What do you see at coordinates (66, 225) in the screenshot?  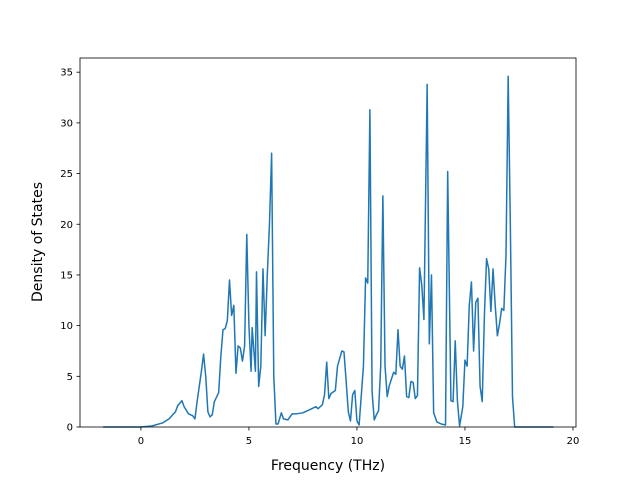 I see `y-tick-label: 20` at bounding box center [66, 225].